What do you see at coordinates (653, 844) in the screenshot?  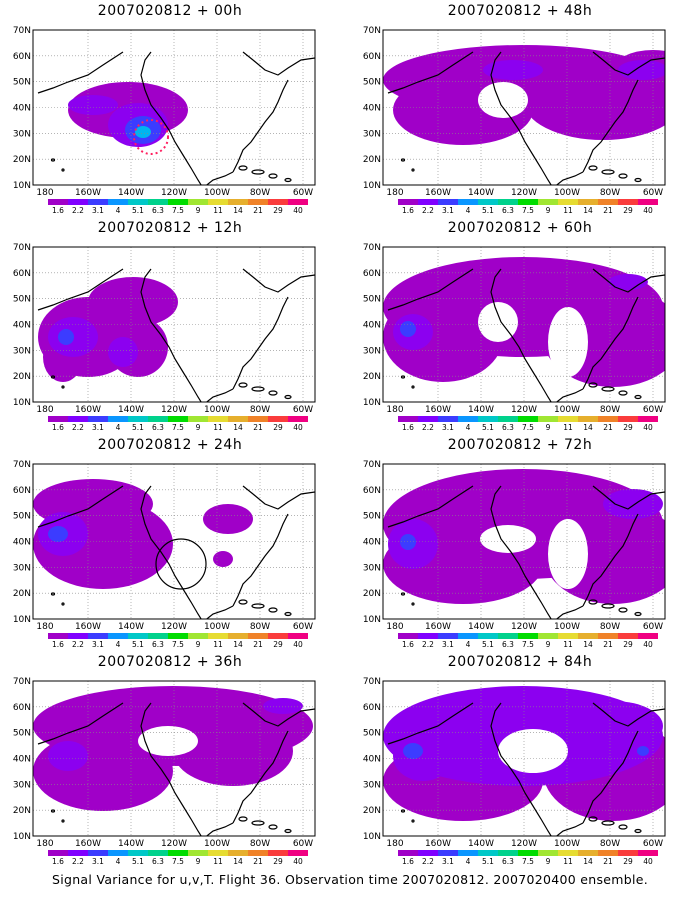 I see `longitude-label: 60W` at bounding box center [653, 844].